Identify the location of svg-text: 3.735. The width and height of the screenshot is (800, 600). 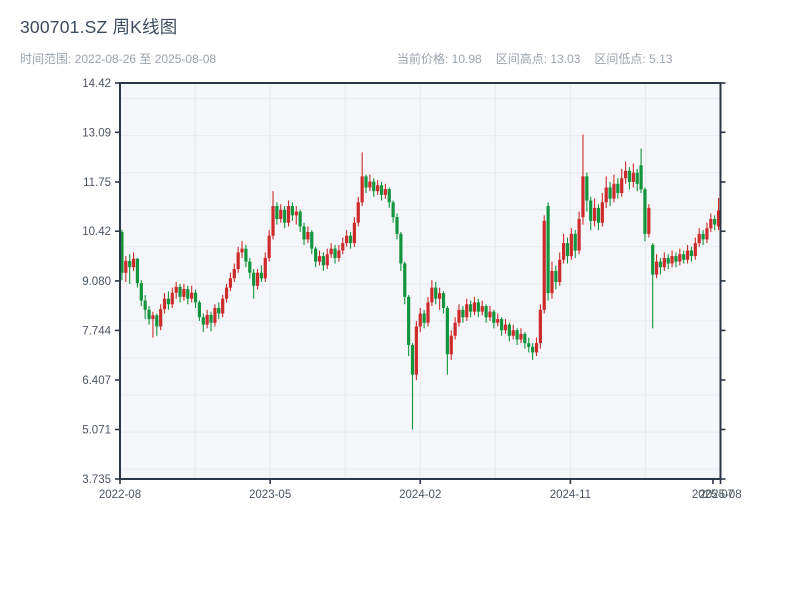
(96, 480).